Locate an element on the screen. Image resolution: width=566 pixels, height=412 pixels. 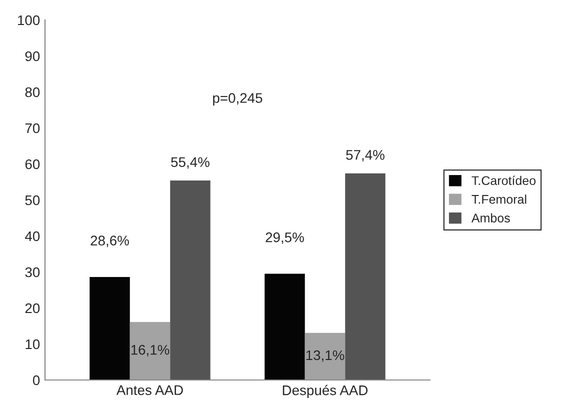
y-tick-label: 20 is located at coordinates (32, 308).